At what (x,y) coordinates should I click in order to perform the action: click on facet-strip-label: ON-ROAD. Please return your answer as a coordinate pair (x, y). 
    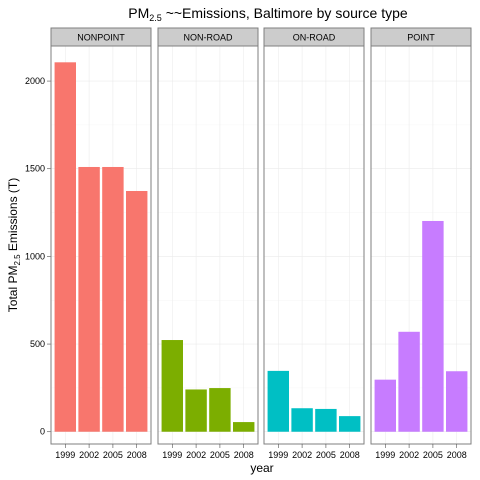
    Looking at the image, I should click on (314, 38).